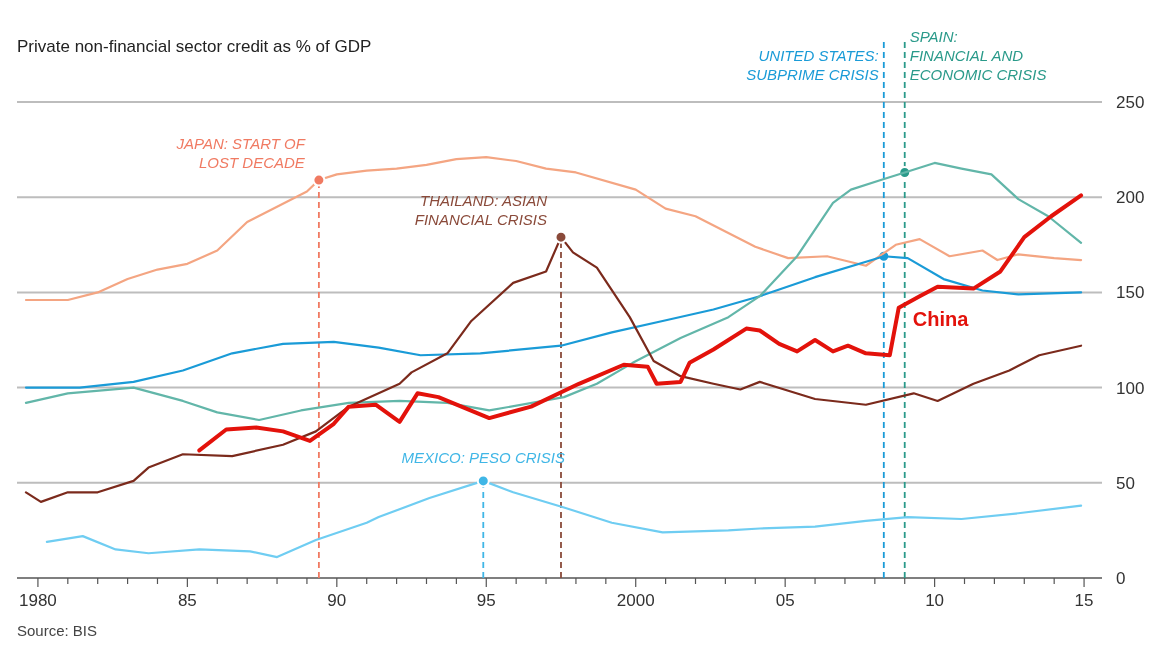 This screenshot has width=1161, height=661. I want to click on annotation: JAPAN: START OF LOST DECADE, so click(240, 153).